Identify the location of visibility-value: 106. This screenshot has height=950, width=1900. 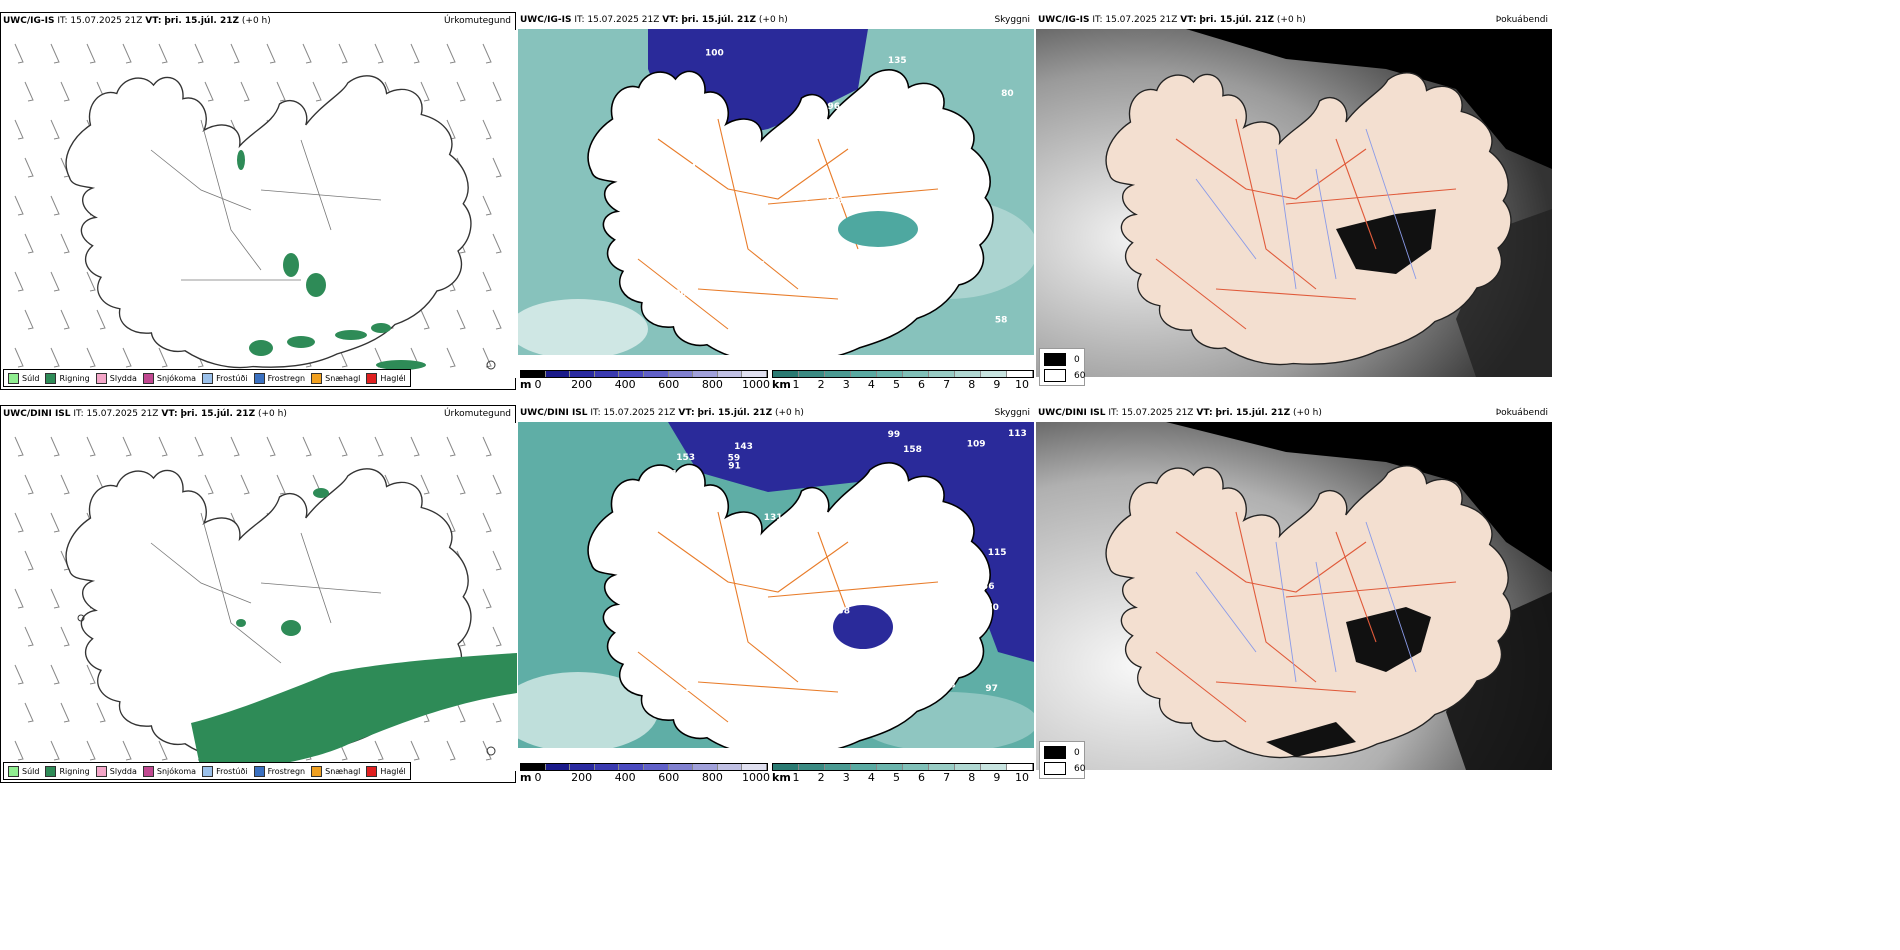
(677, 294).